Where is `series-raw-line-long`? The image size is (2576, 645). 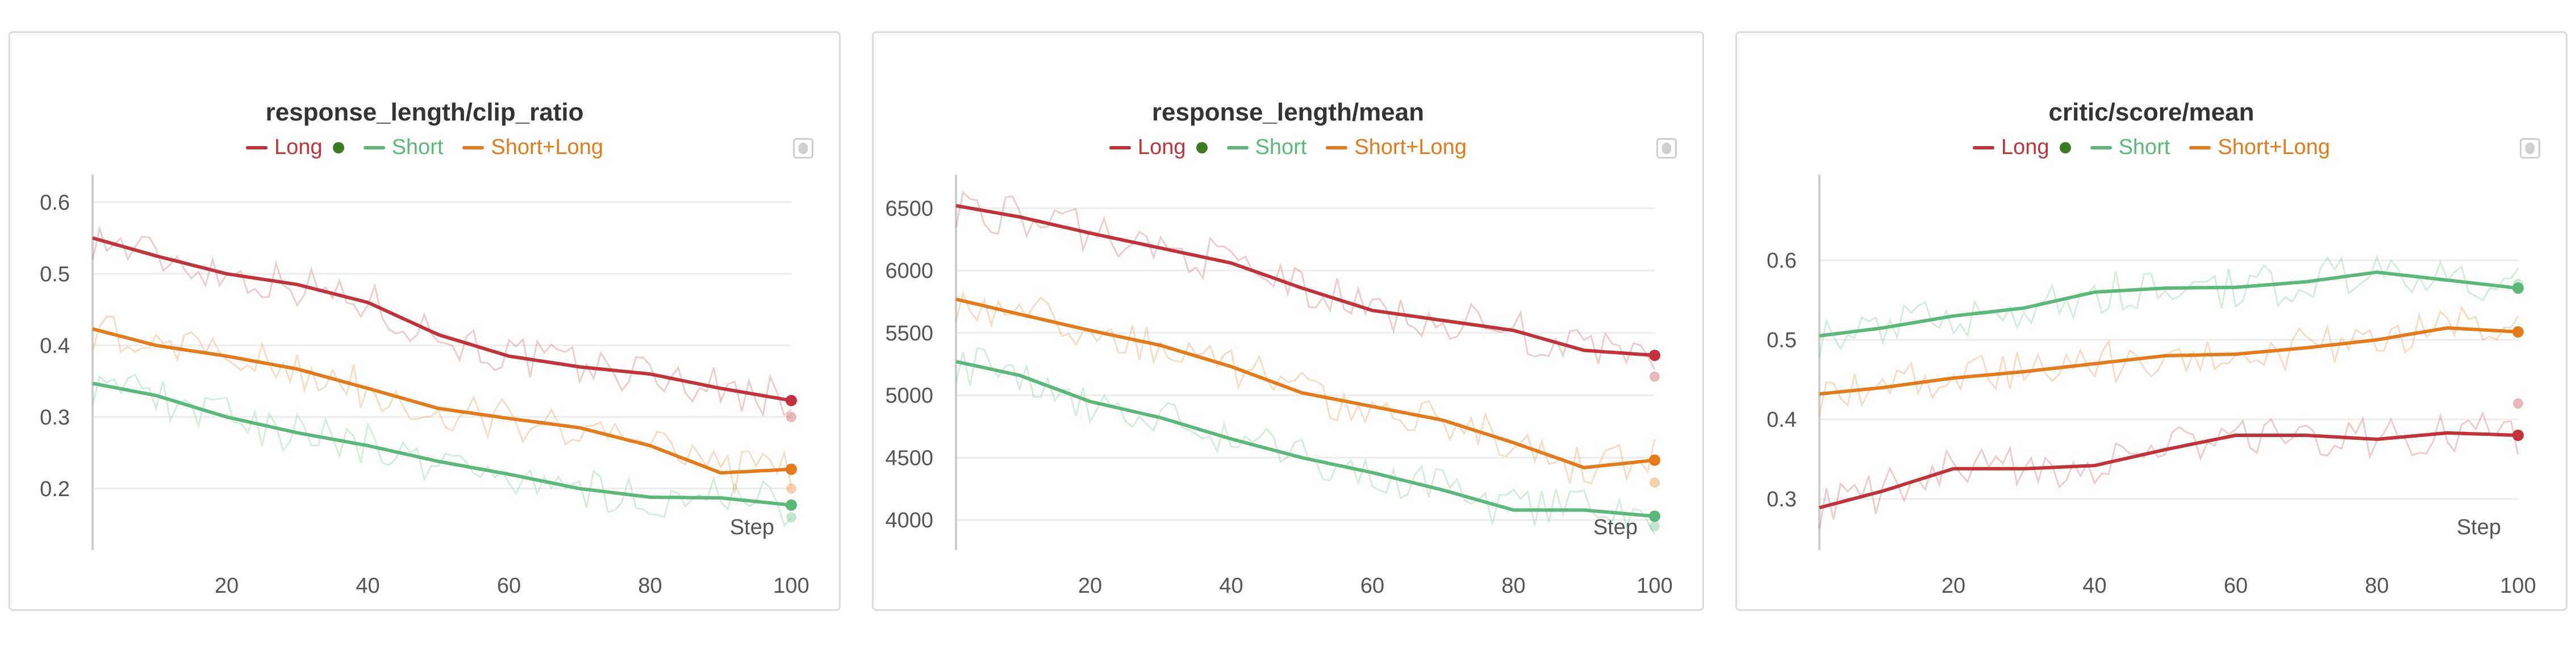 series-raw-line-long is located at coordinates (441, 321).